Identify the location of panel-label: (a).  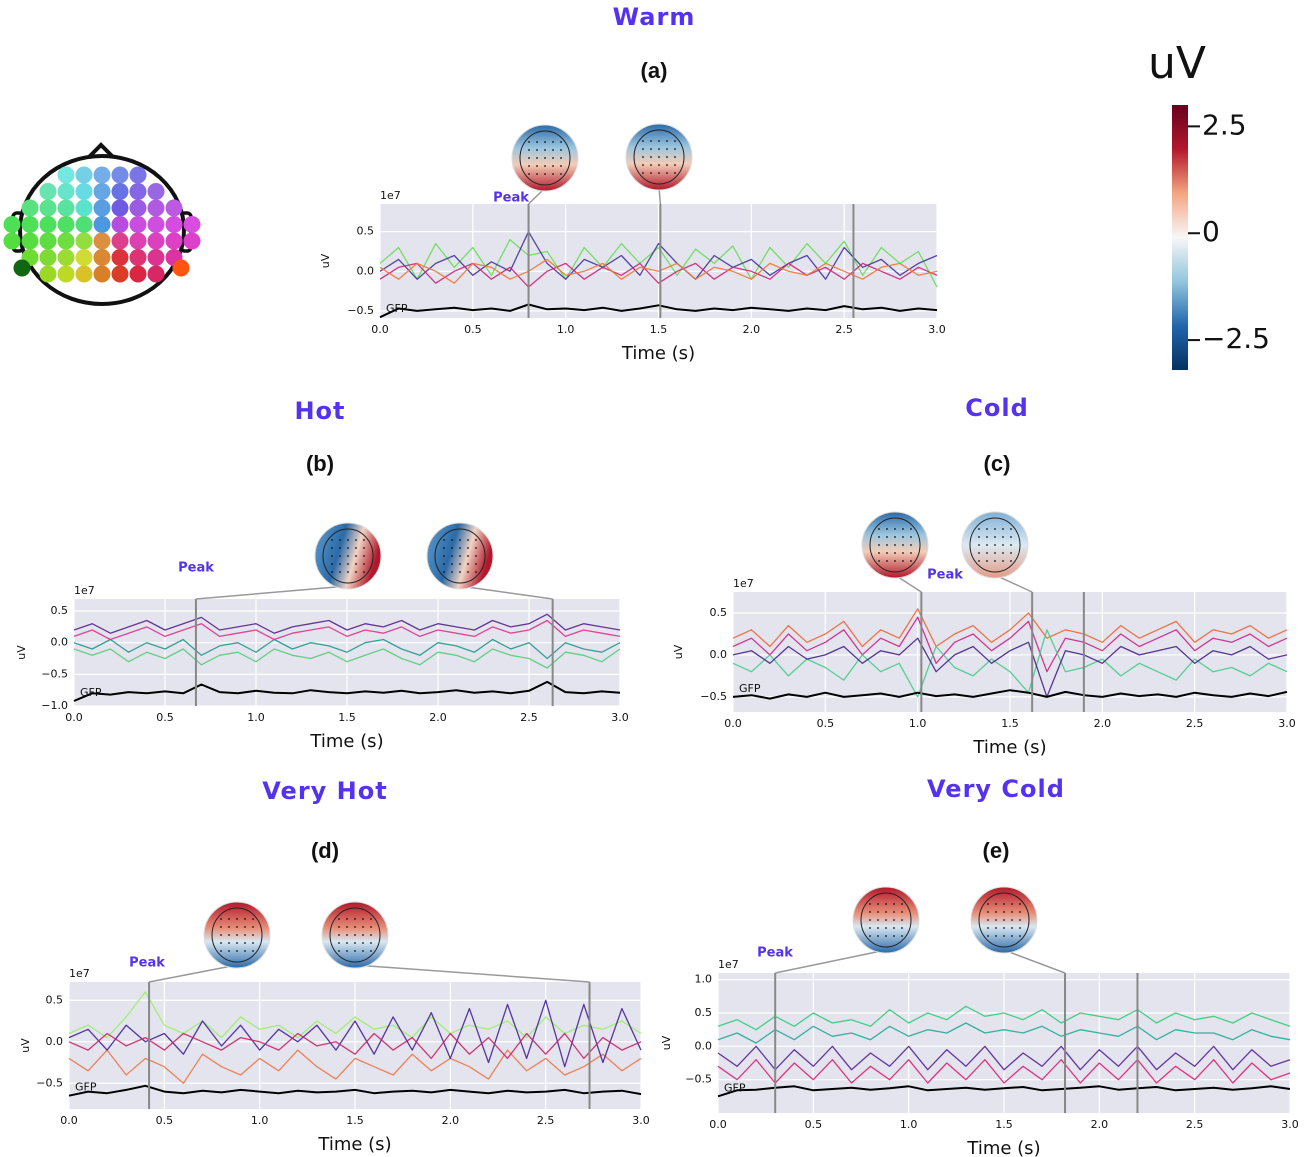
(654, 70).